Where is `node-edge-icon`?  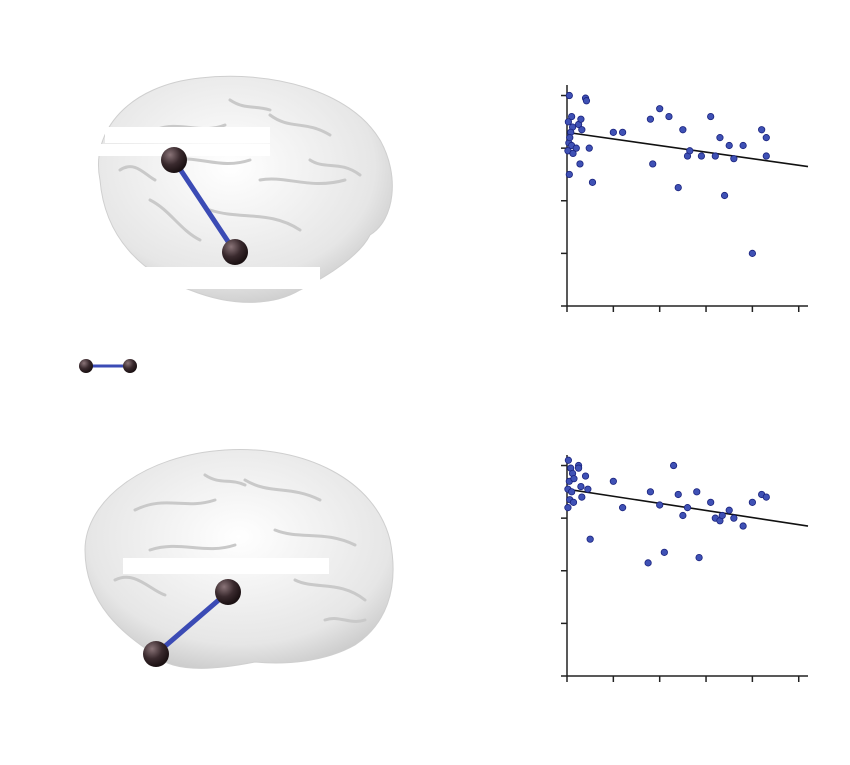 node-edge-icon is located at coordinates (108, 366).